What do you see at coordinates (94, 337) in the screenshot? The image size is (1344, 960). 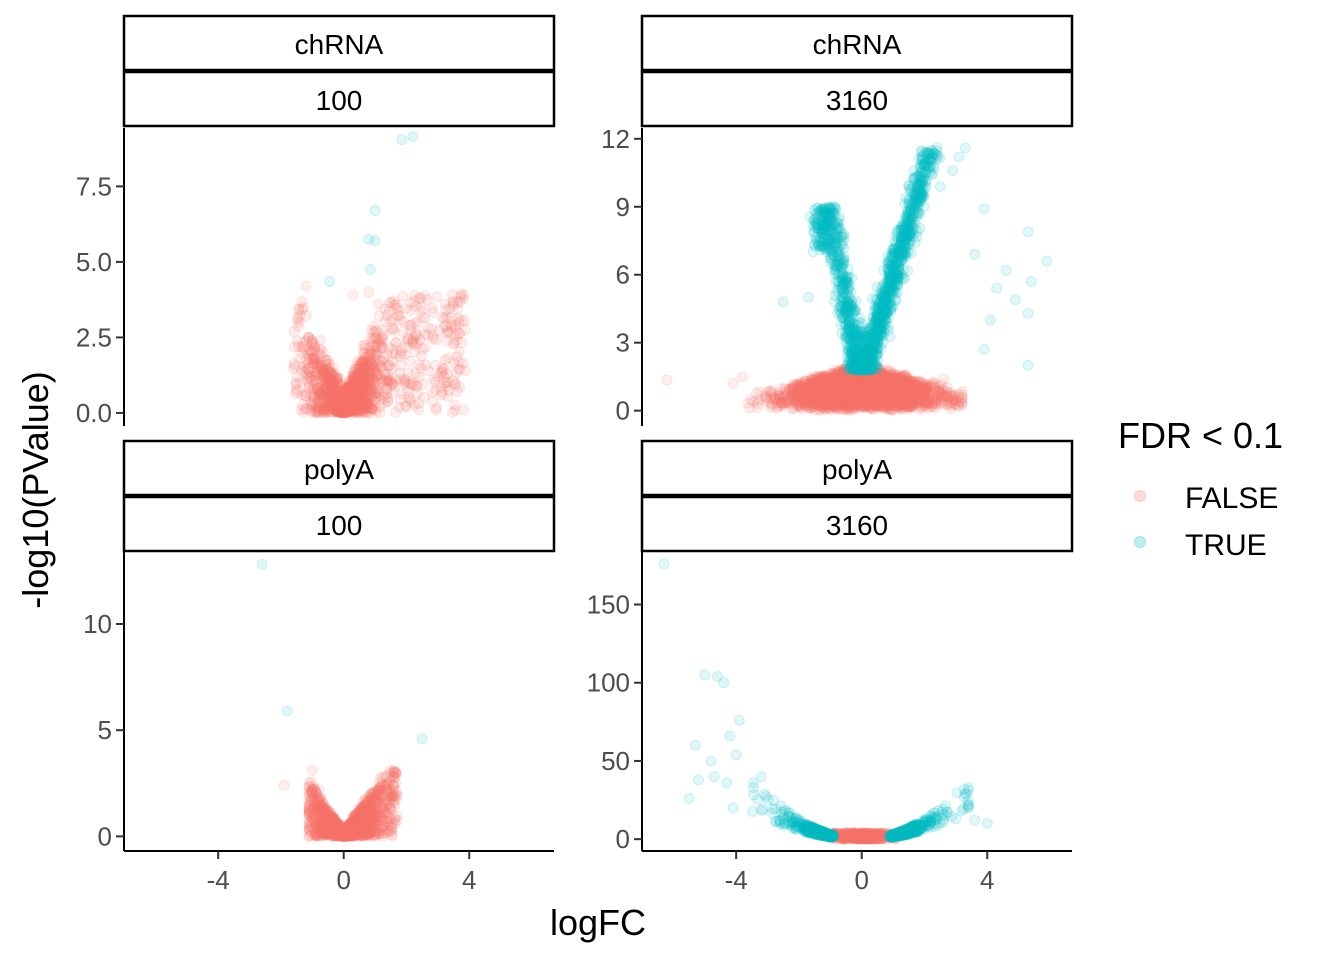 I see `y-tick-label: 2.5` at bounding box center [94, 337].